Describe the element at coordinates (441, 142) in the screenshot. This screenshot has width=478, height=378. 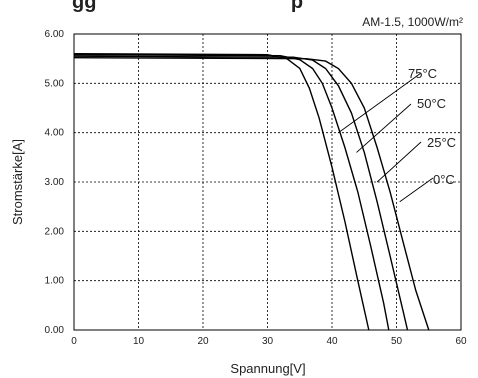
I see `series-label-2: 25°C` at that location.